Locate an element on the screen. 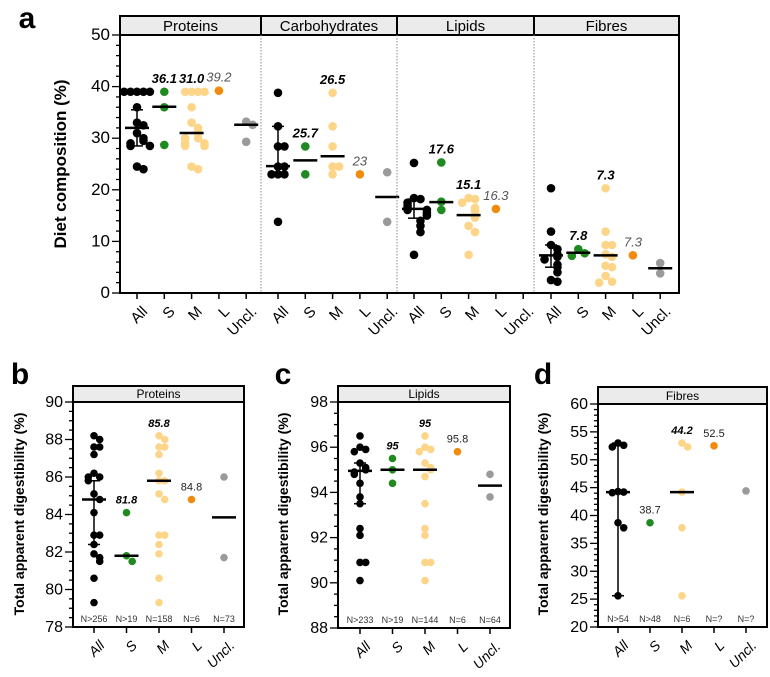 The height and width of the screenshot is (677, 770). median-value-label: 7.8 is located at coordinates (578, 235).